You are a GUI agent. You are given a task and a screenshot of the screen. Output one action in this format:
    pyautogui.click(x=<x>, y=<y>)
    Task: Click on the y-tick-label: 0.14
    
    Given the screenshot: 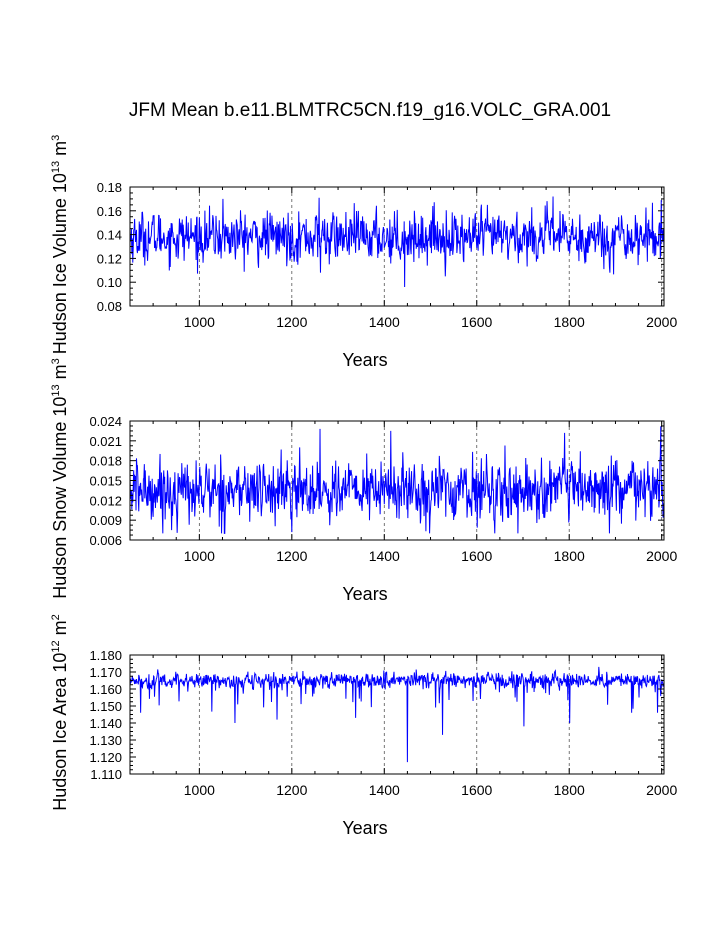 What is the action you would take?
    pyautogui.click(x=109, y=235)
    